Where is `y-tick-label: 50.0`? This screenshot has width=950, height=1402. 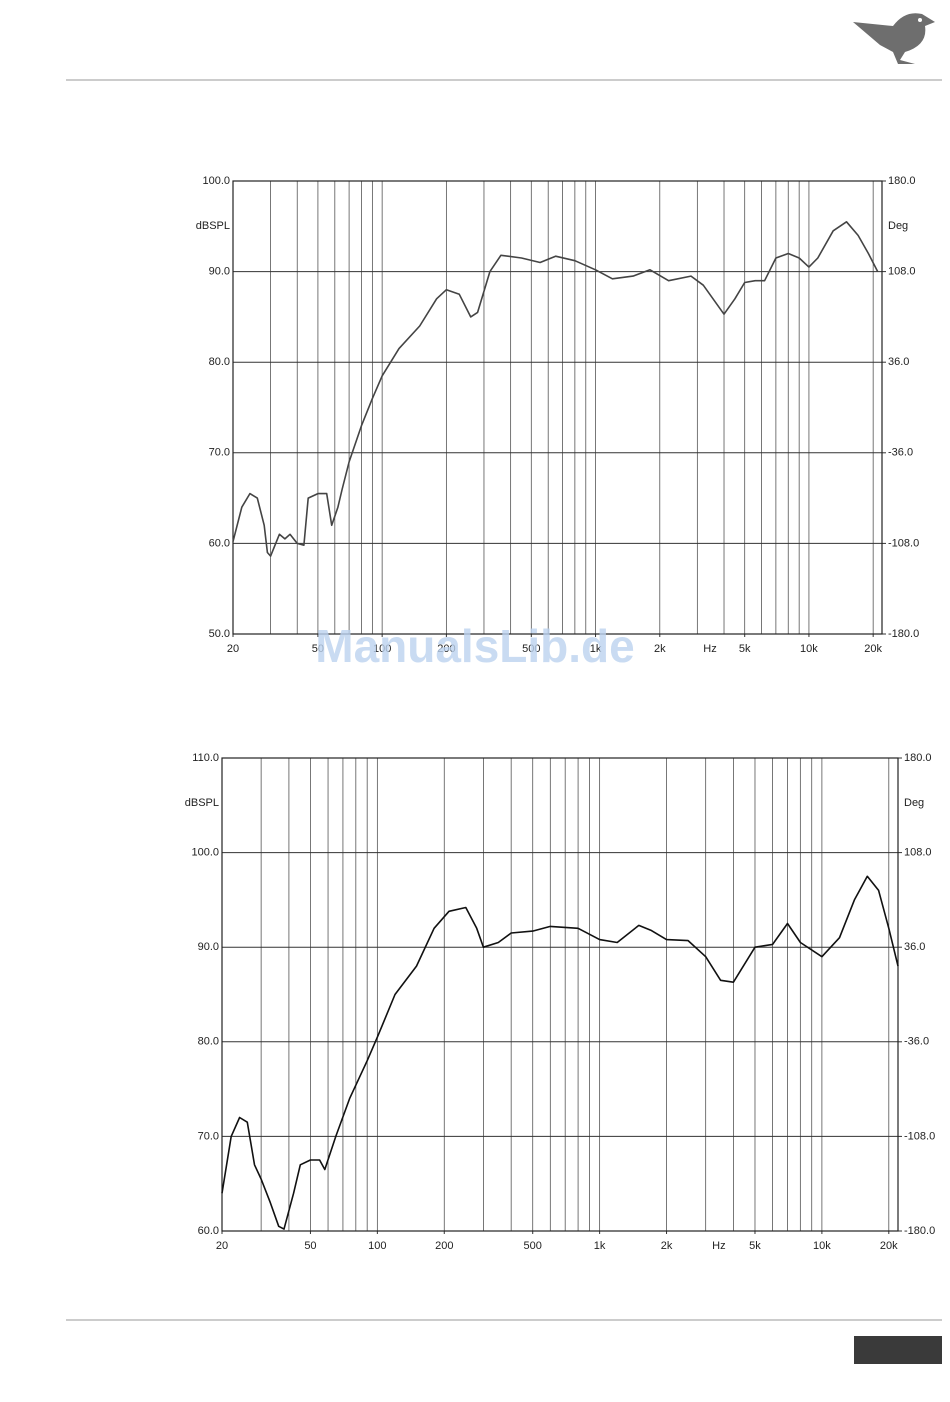 y-tick-label: 50.0 is located at coordinates (219, 634).